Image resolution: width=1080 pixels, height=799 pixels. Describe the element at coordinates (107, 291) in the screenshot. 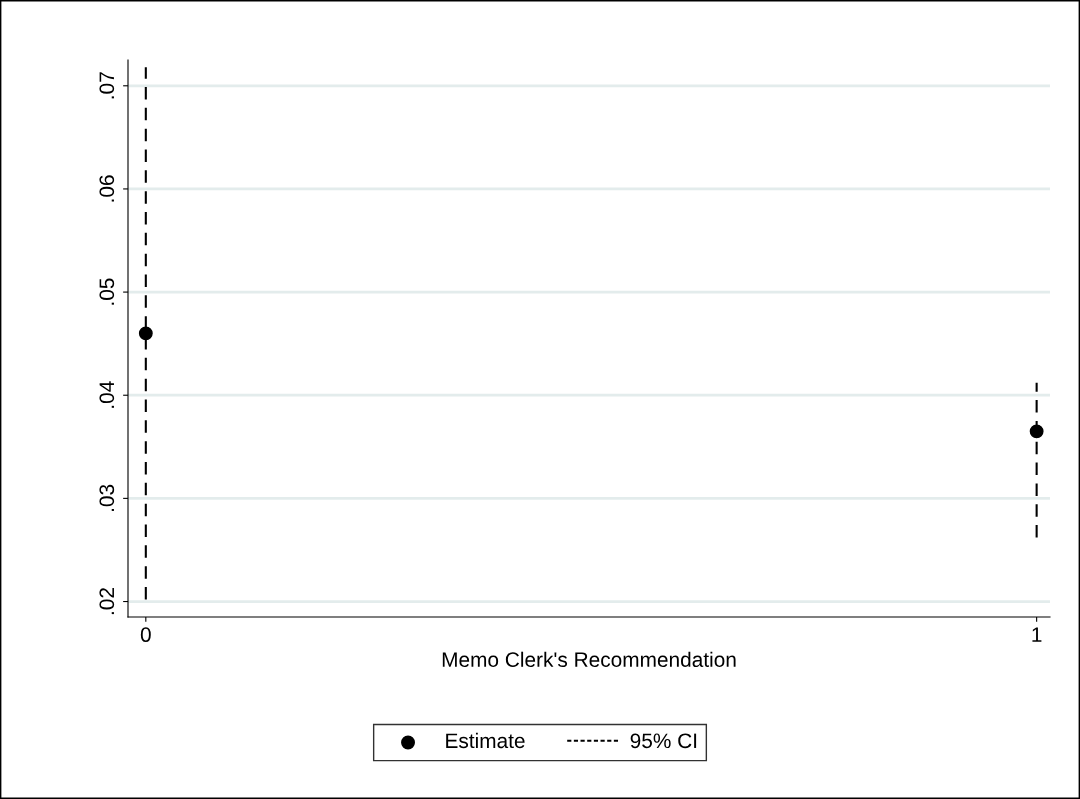

I see `y-tick-label: .05` at that location.